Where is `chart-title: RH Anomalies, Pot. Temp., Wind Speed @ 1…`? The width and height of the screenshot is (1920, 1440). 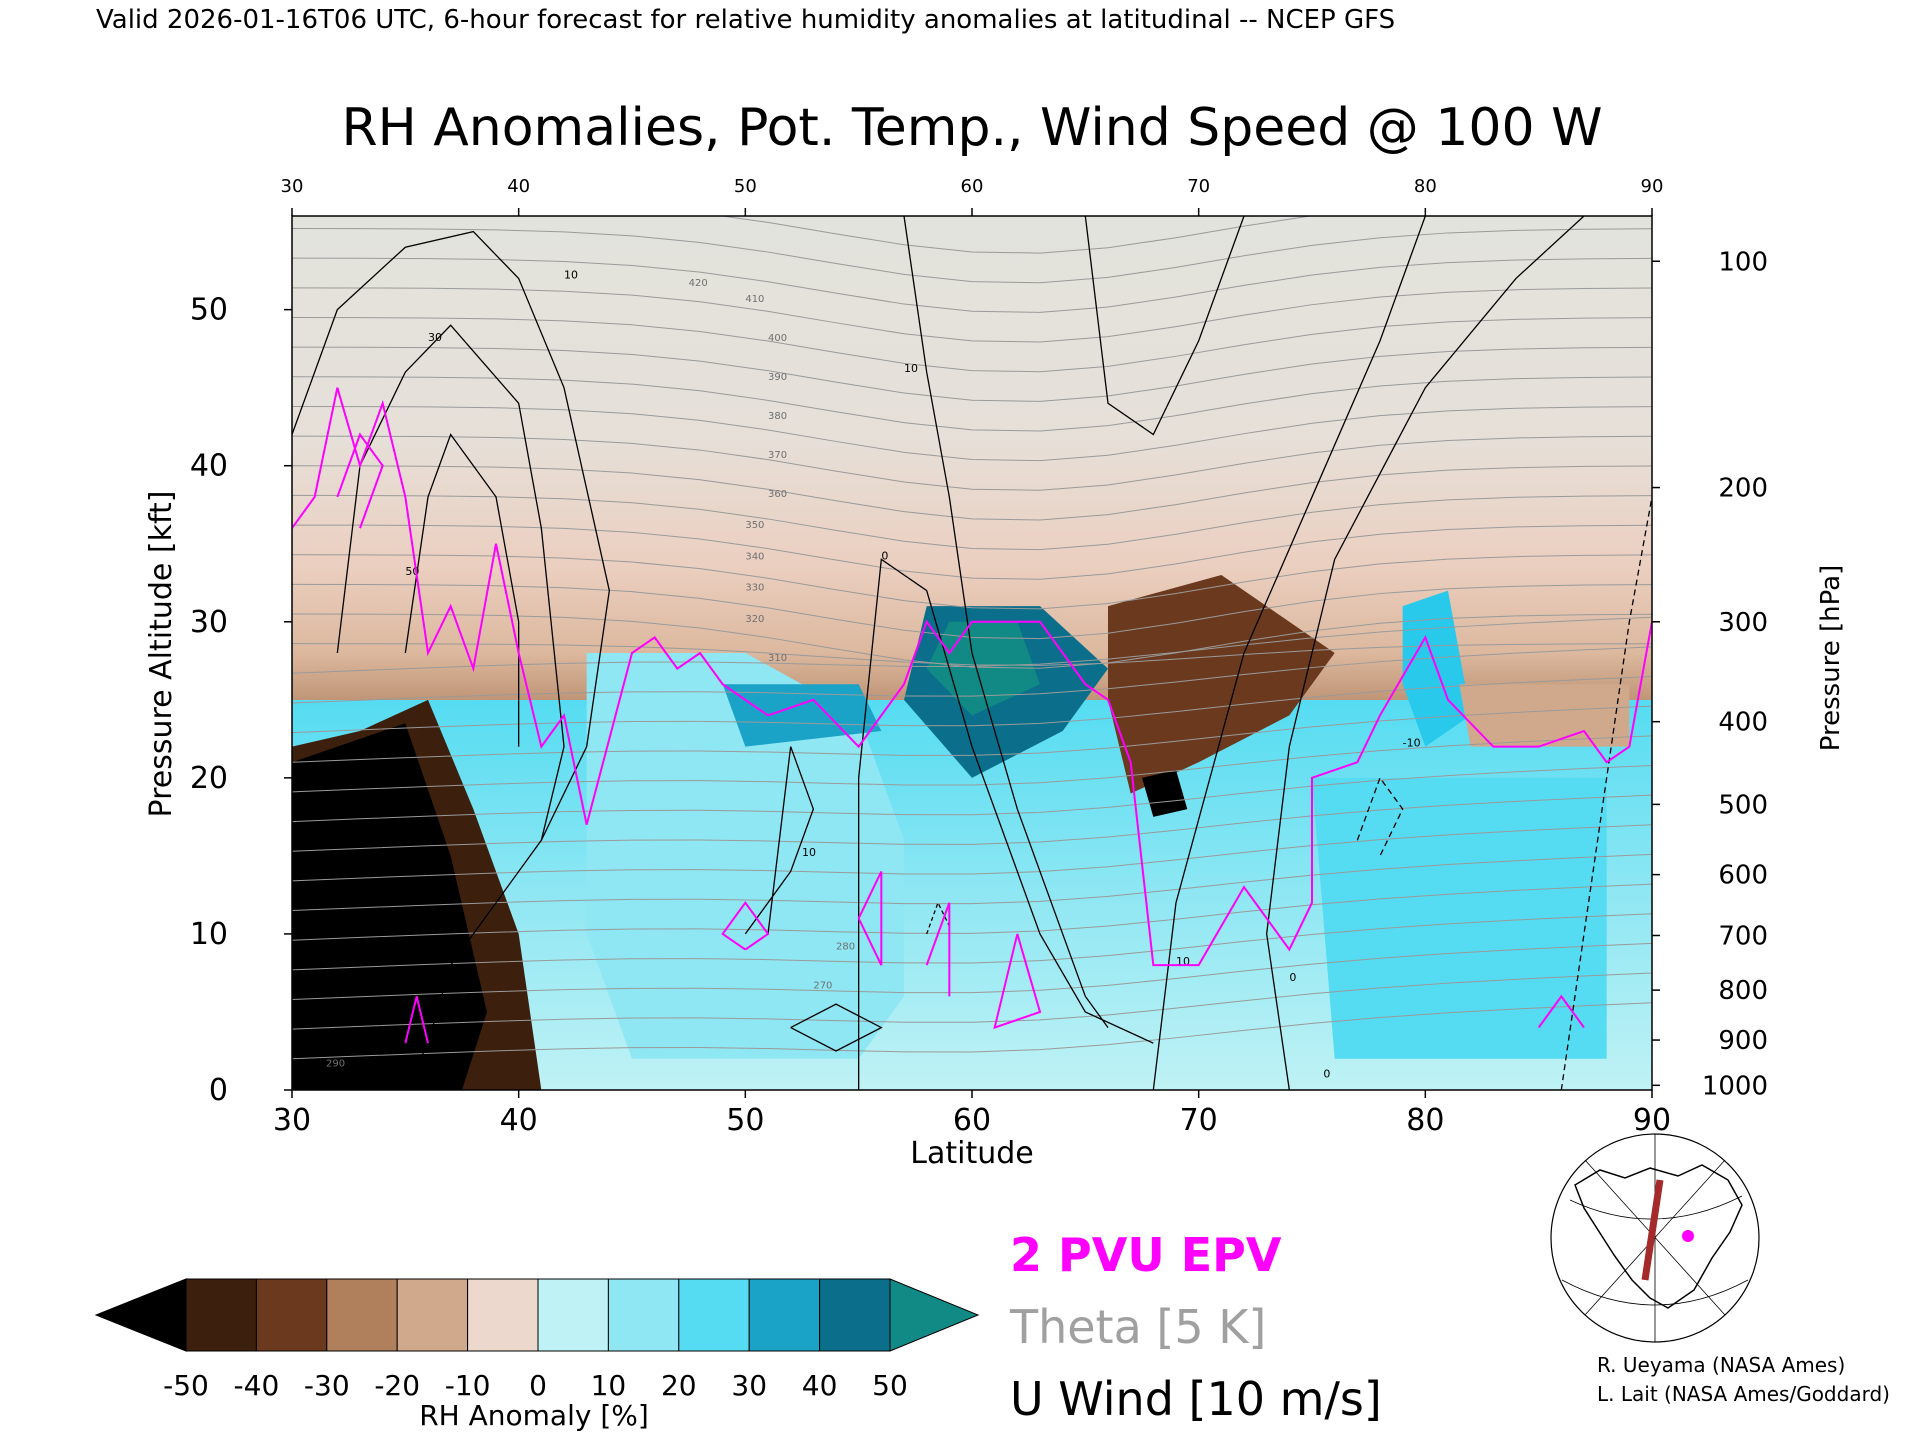 chart-title: RH Anomalies, Pot. Temp., Wind Speed @ 1… is located at coordinates (971, 128).